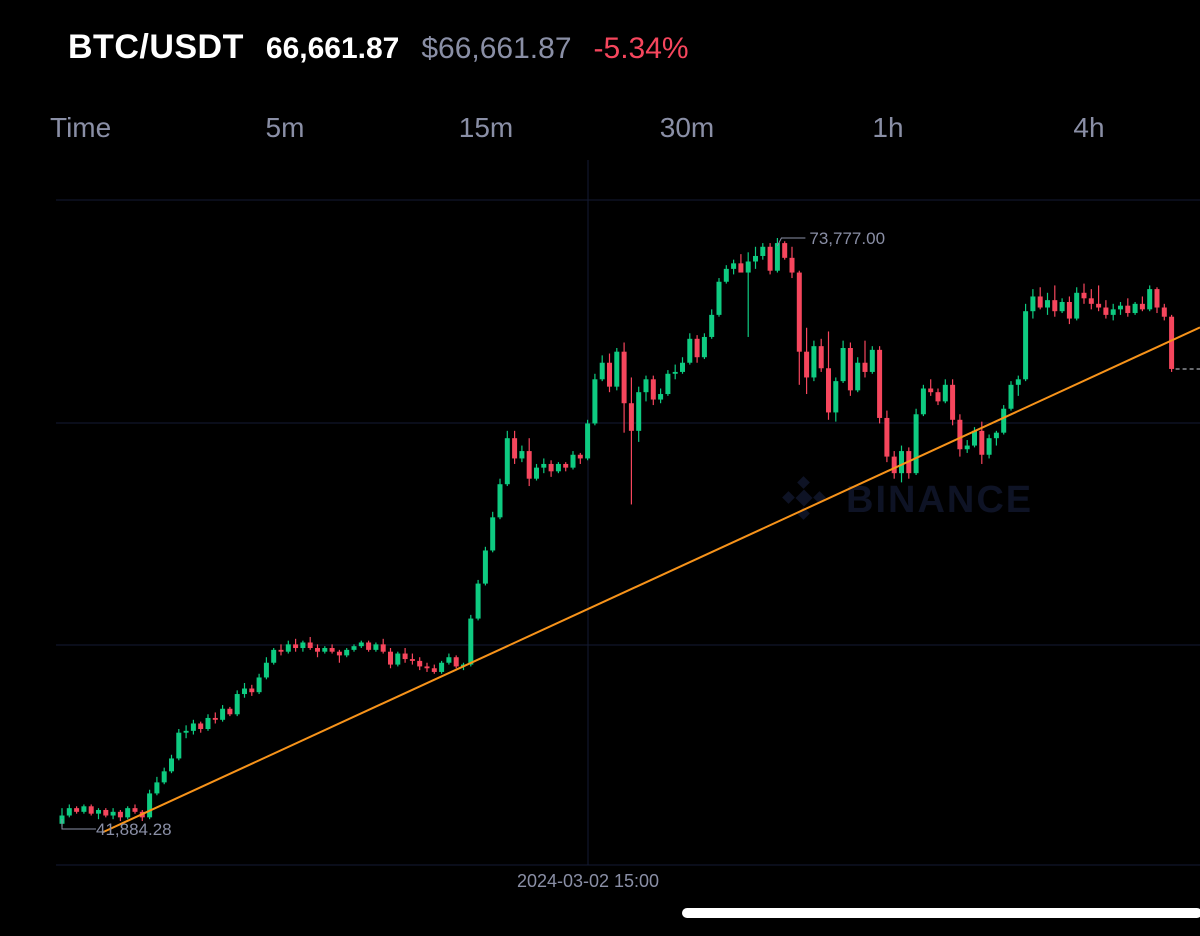 This screenshot has height=936, width=1200. I want to click on low-marker: 41,884.28, so click(116, 829).